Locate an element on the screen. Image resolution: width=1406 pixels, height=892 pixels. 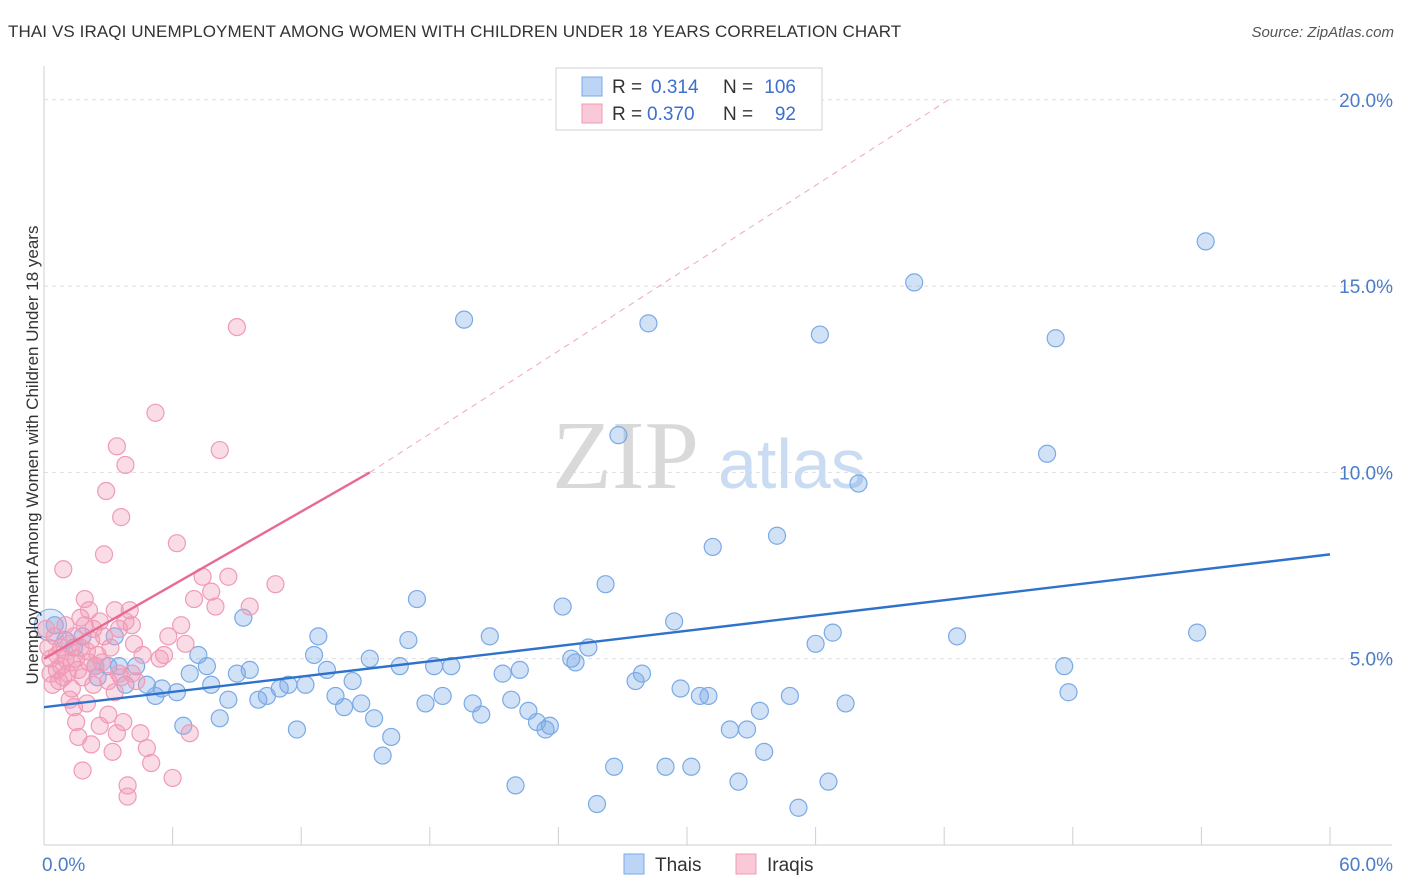
legend-stats: R = 0.314 N = 106 R = 0.370 N = 92 is located at coordinates (689, 99).